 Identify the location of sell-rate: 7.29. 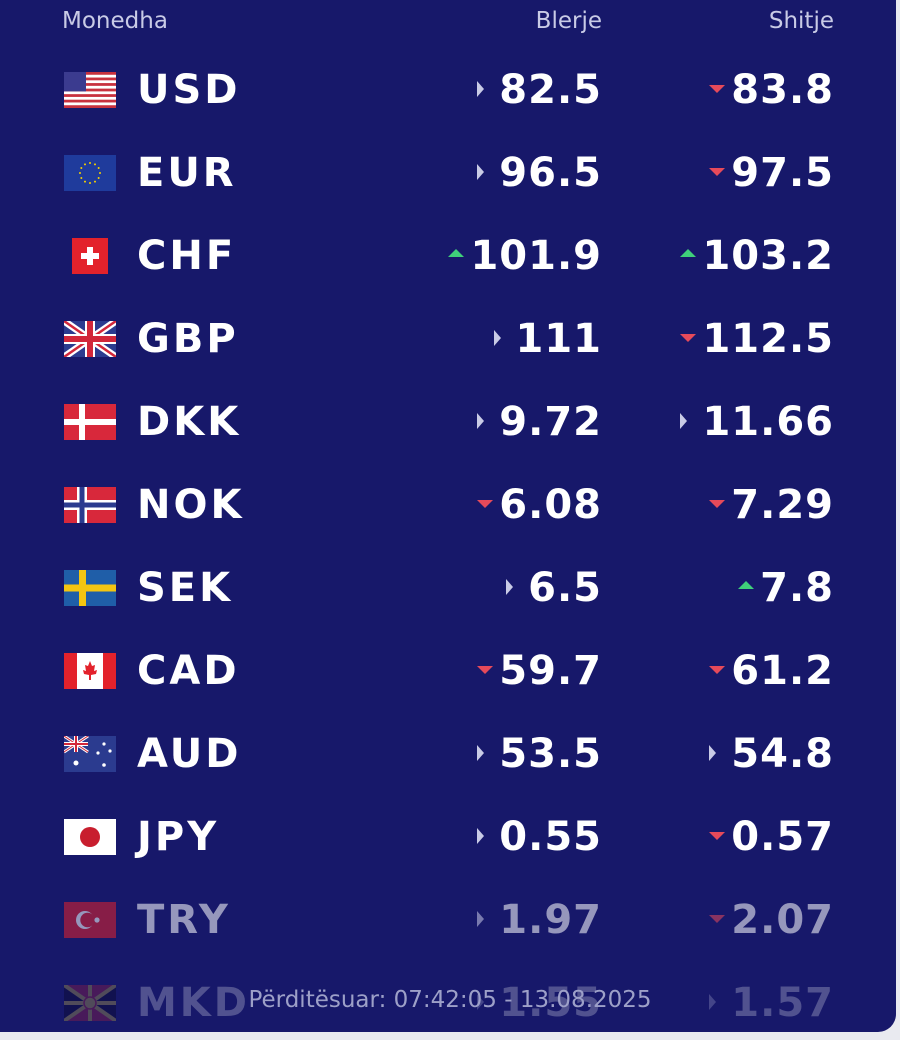
(782, 505).